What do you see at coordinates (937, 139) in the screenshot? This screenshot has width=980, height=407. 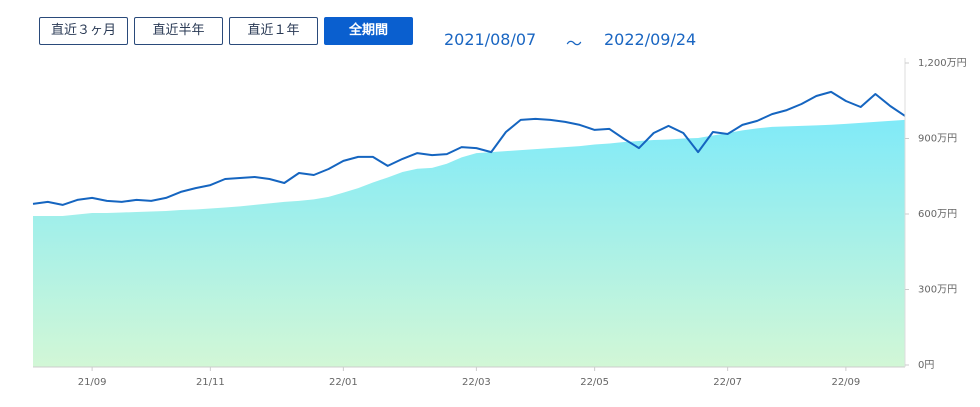 I see `y-tick-label: 900万円` at bounding box center [937, 139].